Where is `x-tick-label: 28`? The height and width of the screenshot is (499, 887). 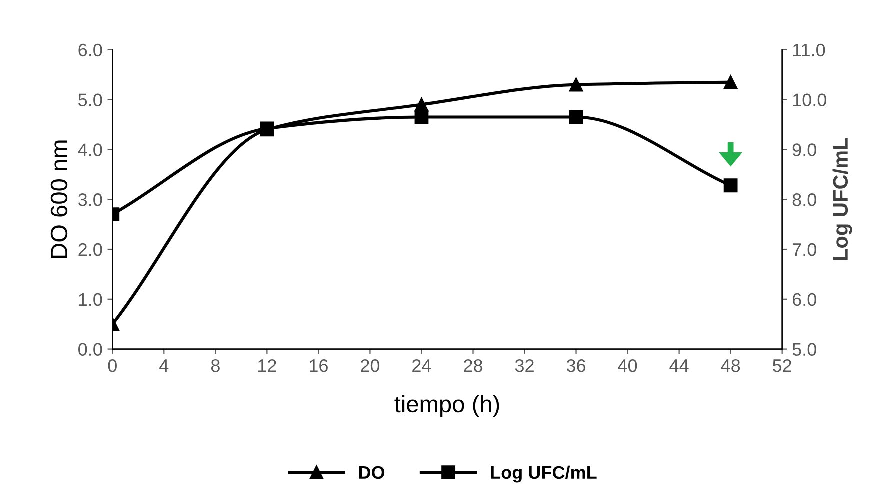
x-tick-label: 28 is located at coordinates (473, 366).